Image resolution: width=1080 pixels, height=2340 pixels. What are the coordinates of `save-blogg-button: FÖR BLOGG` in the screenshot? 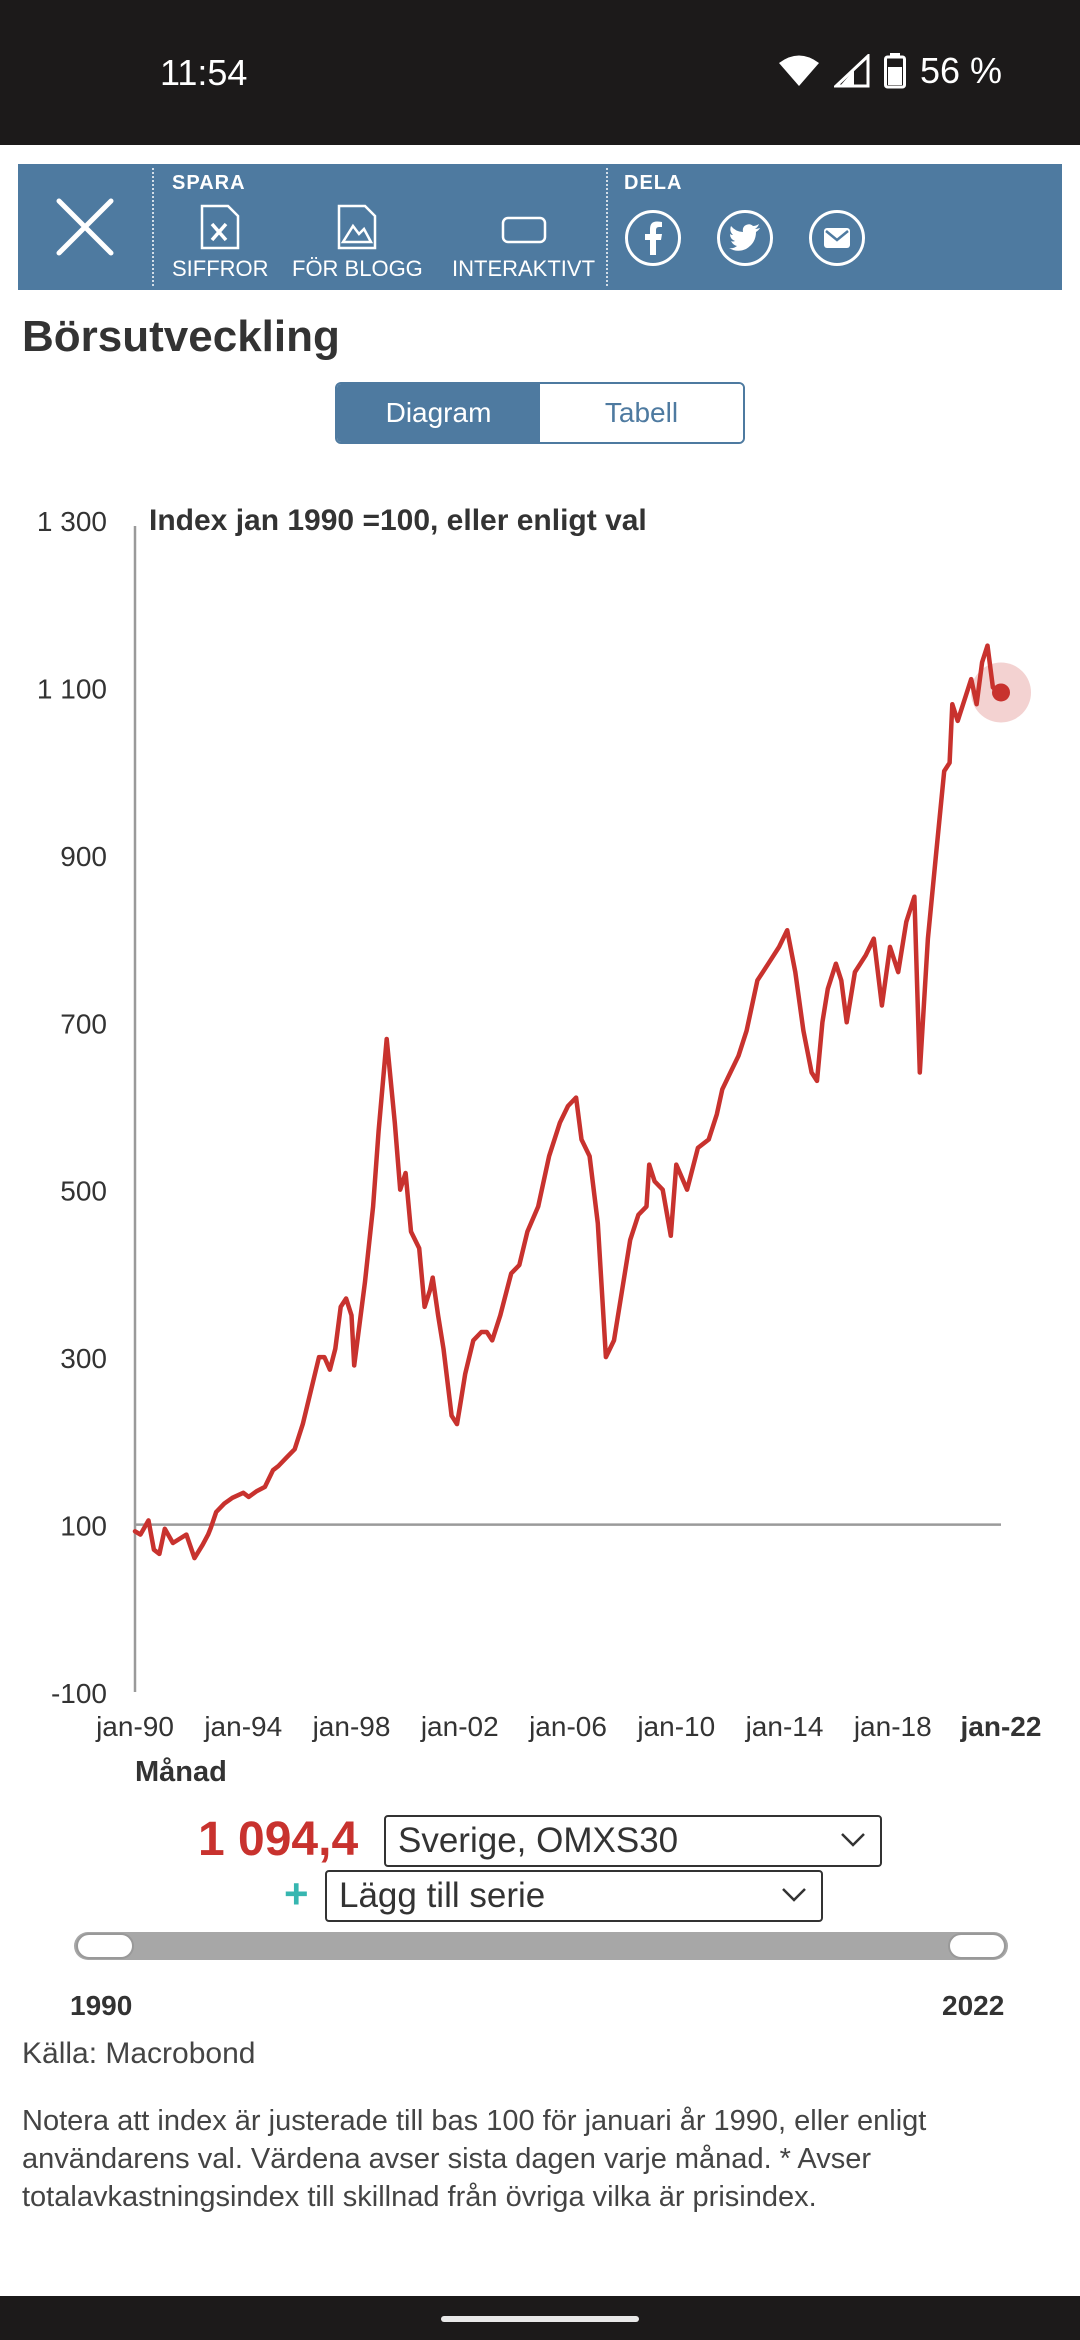 It's located at (357, 243).